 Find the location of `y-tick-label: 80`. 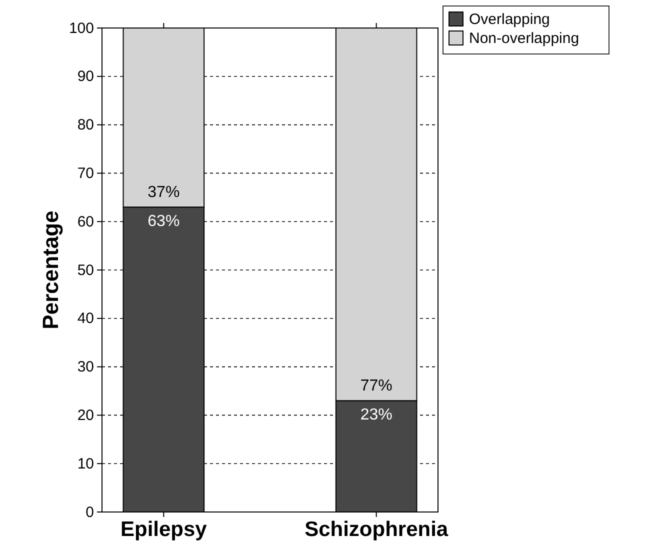

y-tick-label: 80 is located at coordinates (85, 125).